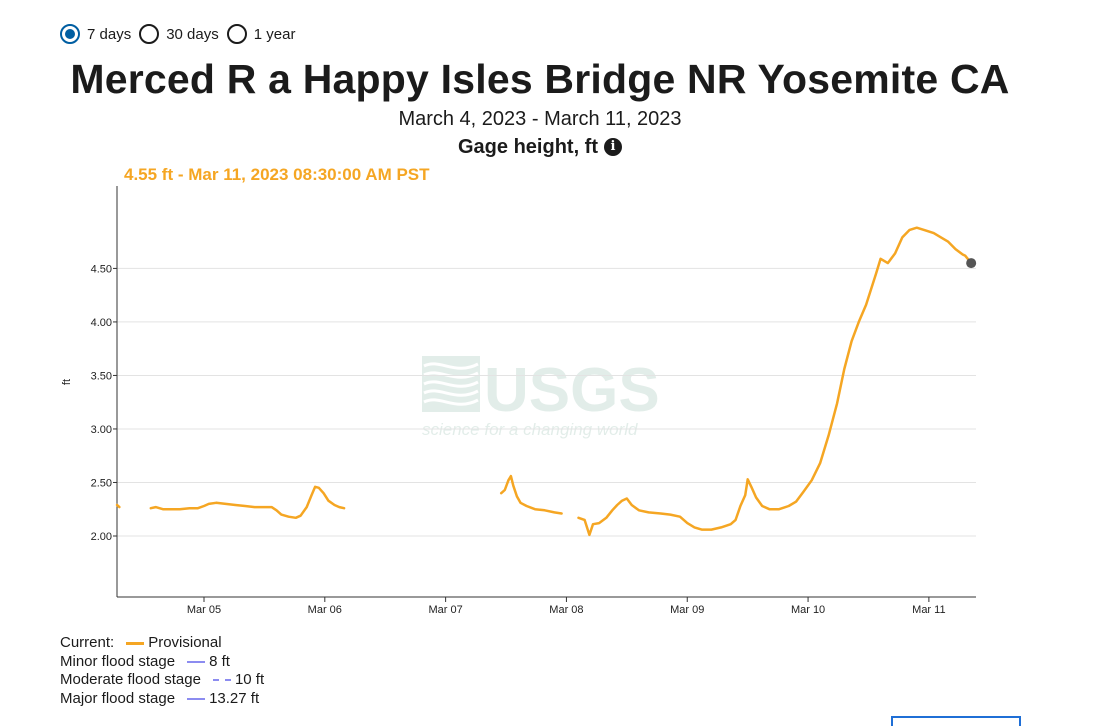  I want to click on legend-major-flood-row: Major flood stage 13.27 ft, so click(162, 699).